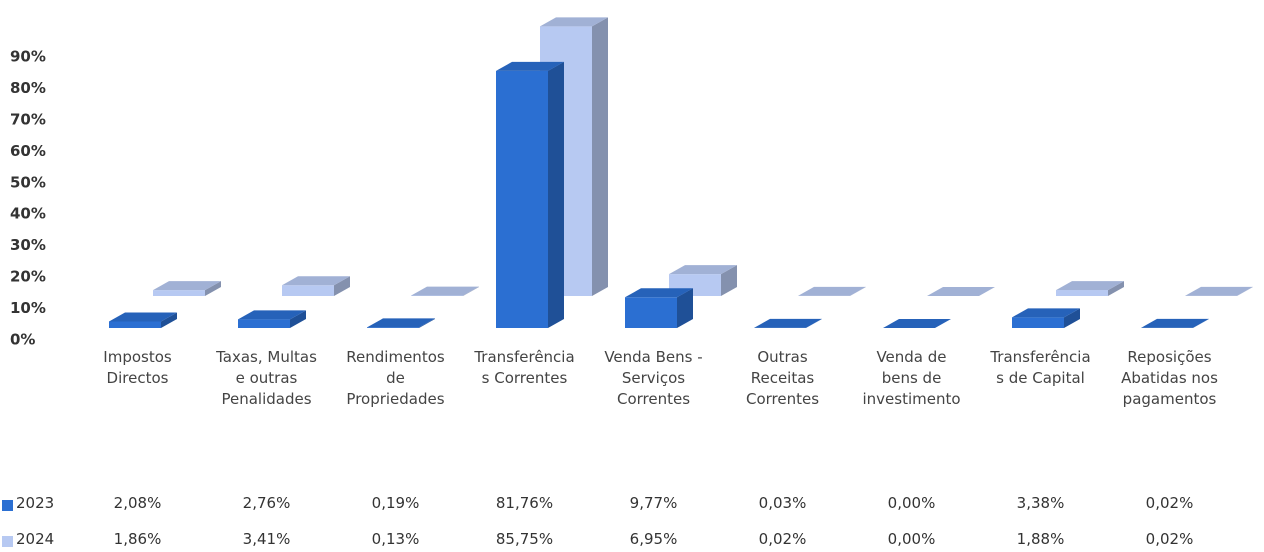 The width and height of the screenshot is (1264, 552). I want to click on x-tick-label: Taxas, Multas e outras Penalidades, so click(266, 378).